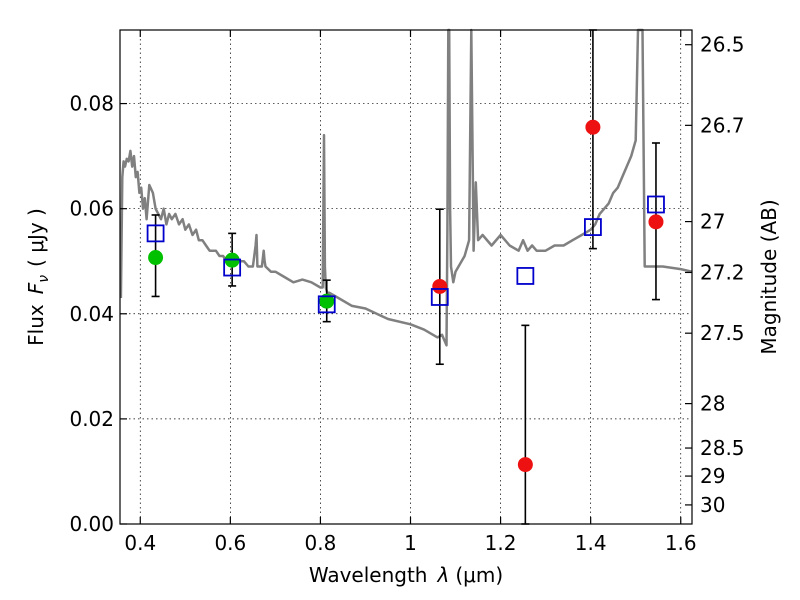 Image resolution: width=800 pixels, height=600 pixels. What do you see at coordinates (230, 543) in the screenshot?
I see `x-tick-label: 0.6` at bounding box center [230, 543].